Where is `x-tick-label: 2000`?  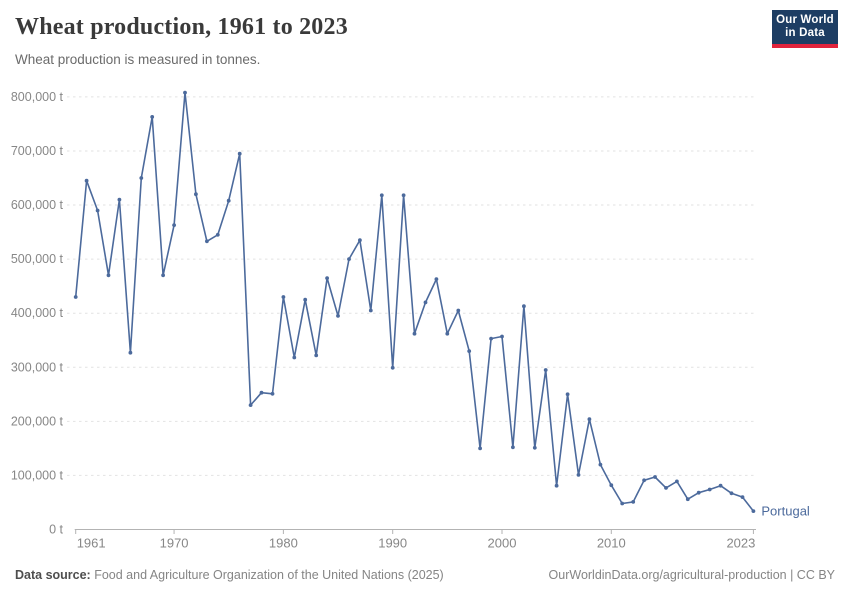 x-tick-label: 2000 is located at coordinates (502, 543).